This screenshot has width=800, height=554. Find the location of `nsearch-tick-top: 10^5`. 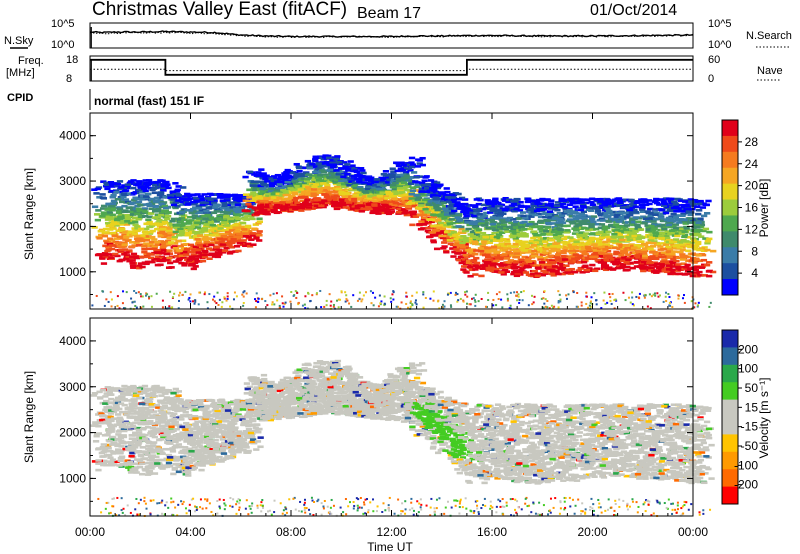

nsearch-tick-top: 10^5 is located at coordinates (720, 24).